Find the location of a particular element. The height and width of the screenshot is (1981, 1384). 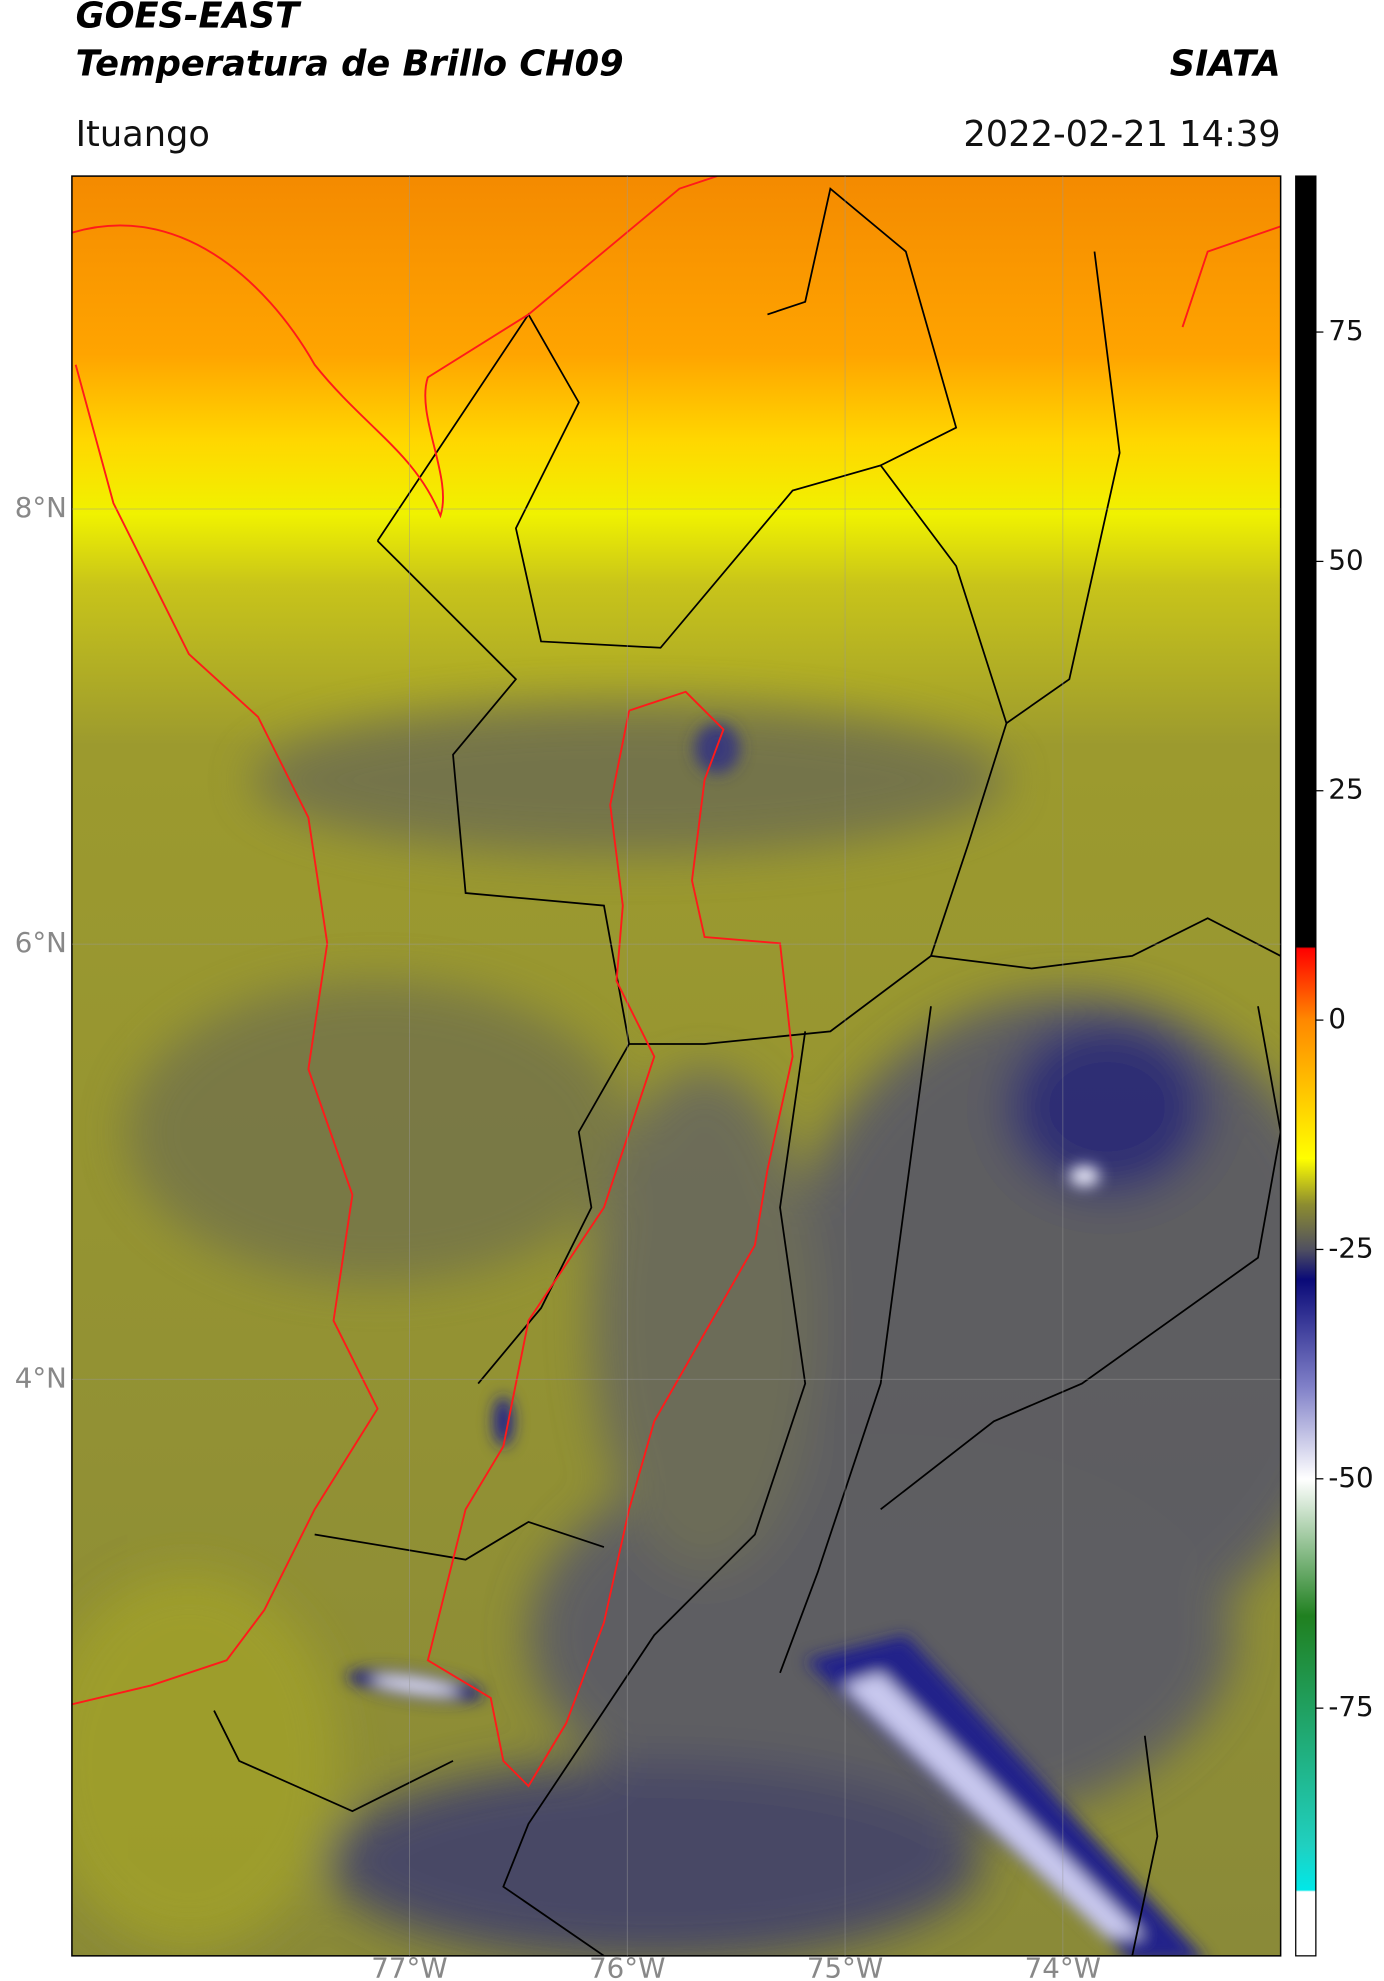

satellite-title: GOES-EAST is located at coordinates (189, 18).